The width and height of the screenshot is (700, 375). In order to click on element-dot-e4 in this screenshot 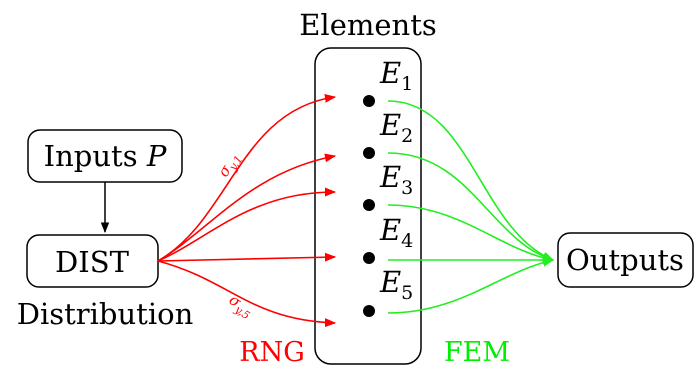, I will do `click(369, 258)`.